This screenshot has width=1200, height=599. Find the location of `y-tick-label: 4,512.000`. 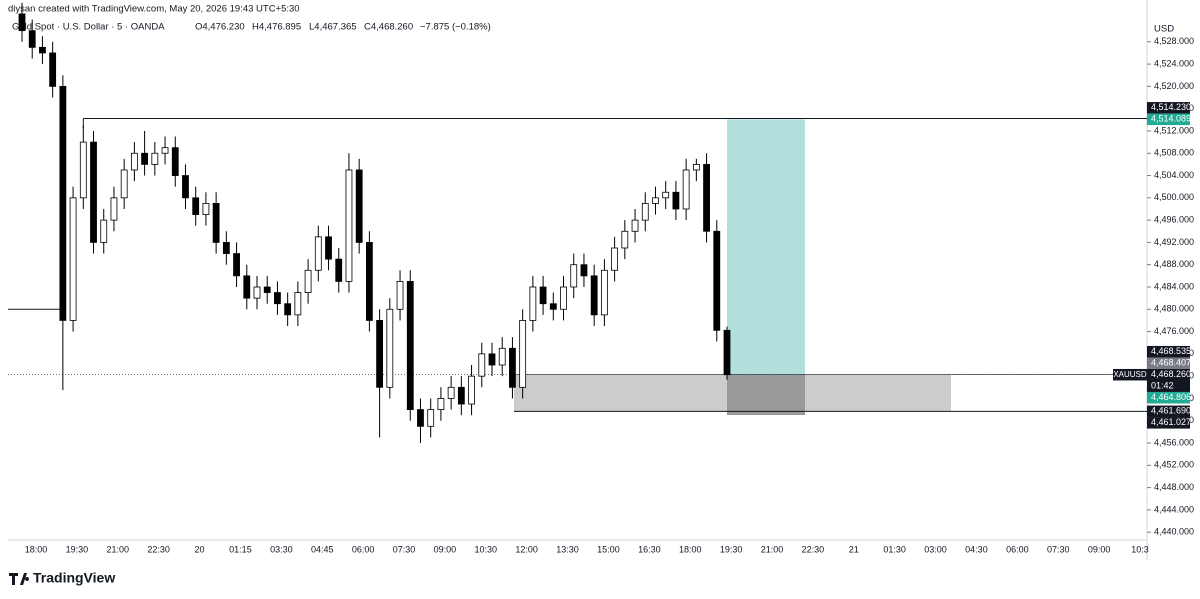

y-tick-label: 4,512.000 is located at coordinates (1174, 130).